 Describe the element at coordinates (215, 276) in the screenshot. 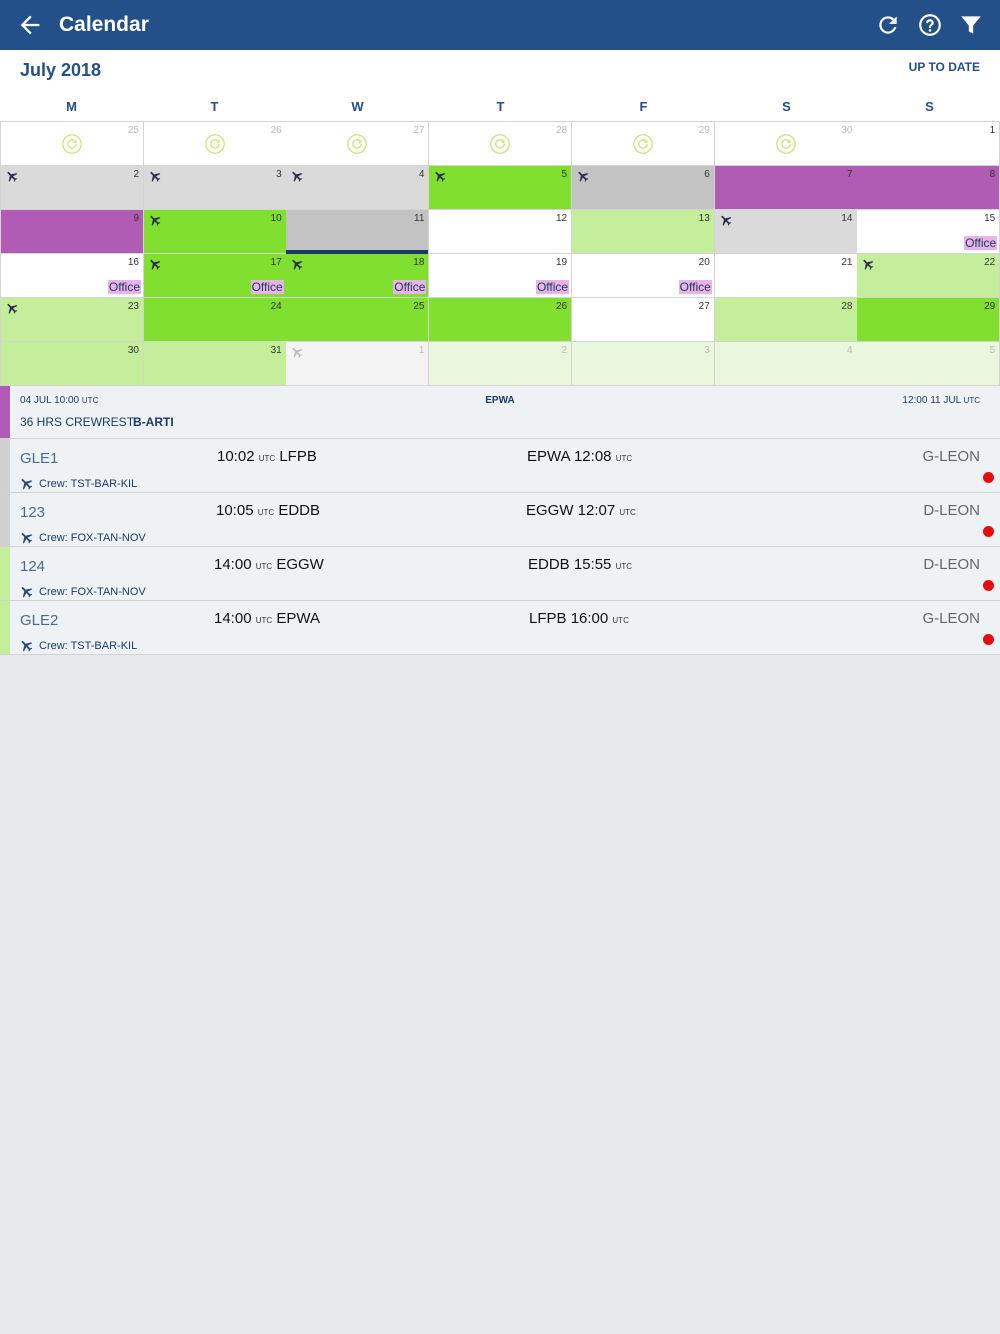

I see `calendar-day: 17 Office` at that location.